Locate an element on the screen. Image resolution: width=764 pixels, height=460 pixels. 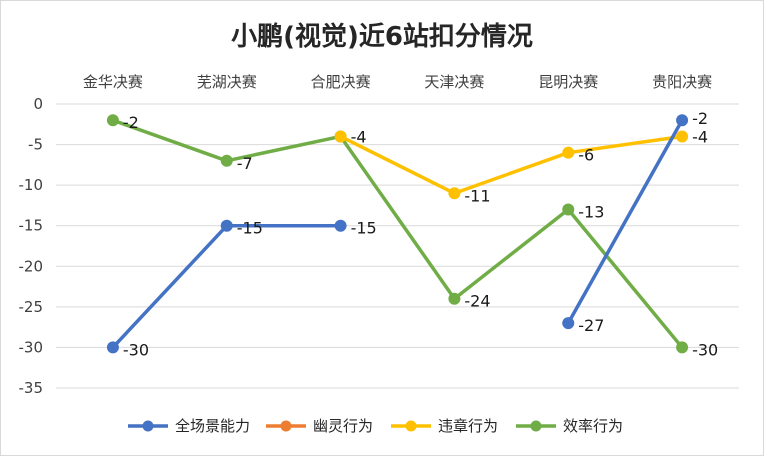
legend-item: 全场景能力 is located at coordinates (189, 426).